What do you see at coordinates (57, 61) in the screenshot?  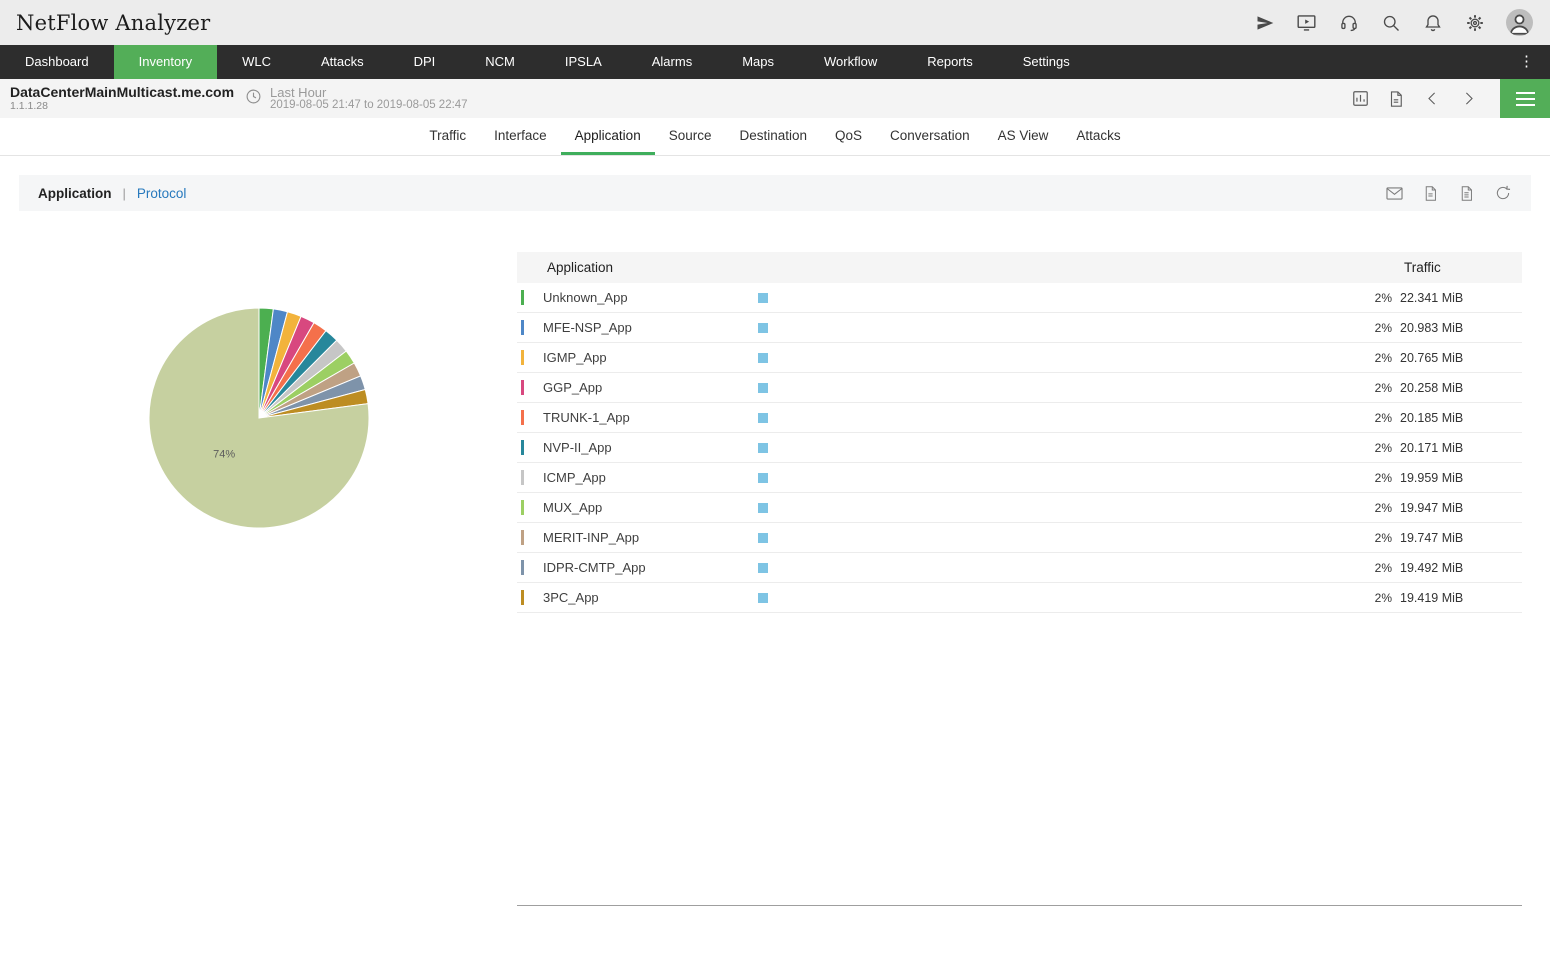 I see `nav-item-dashboard: Dashboard` at bounding box center [57, 61].